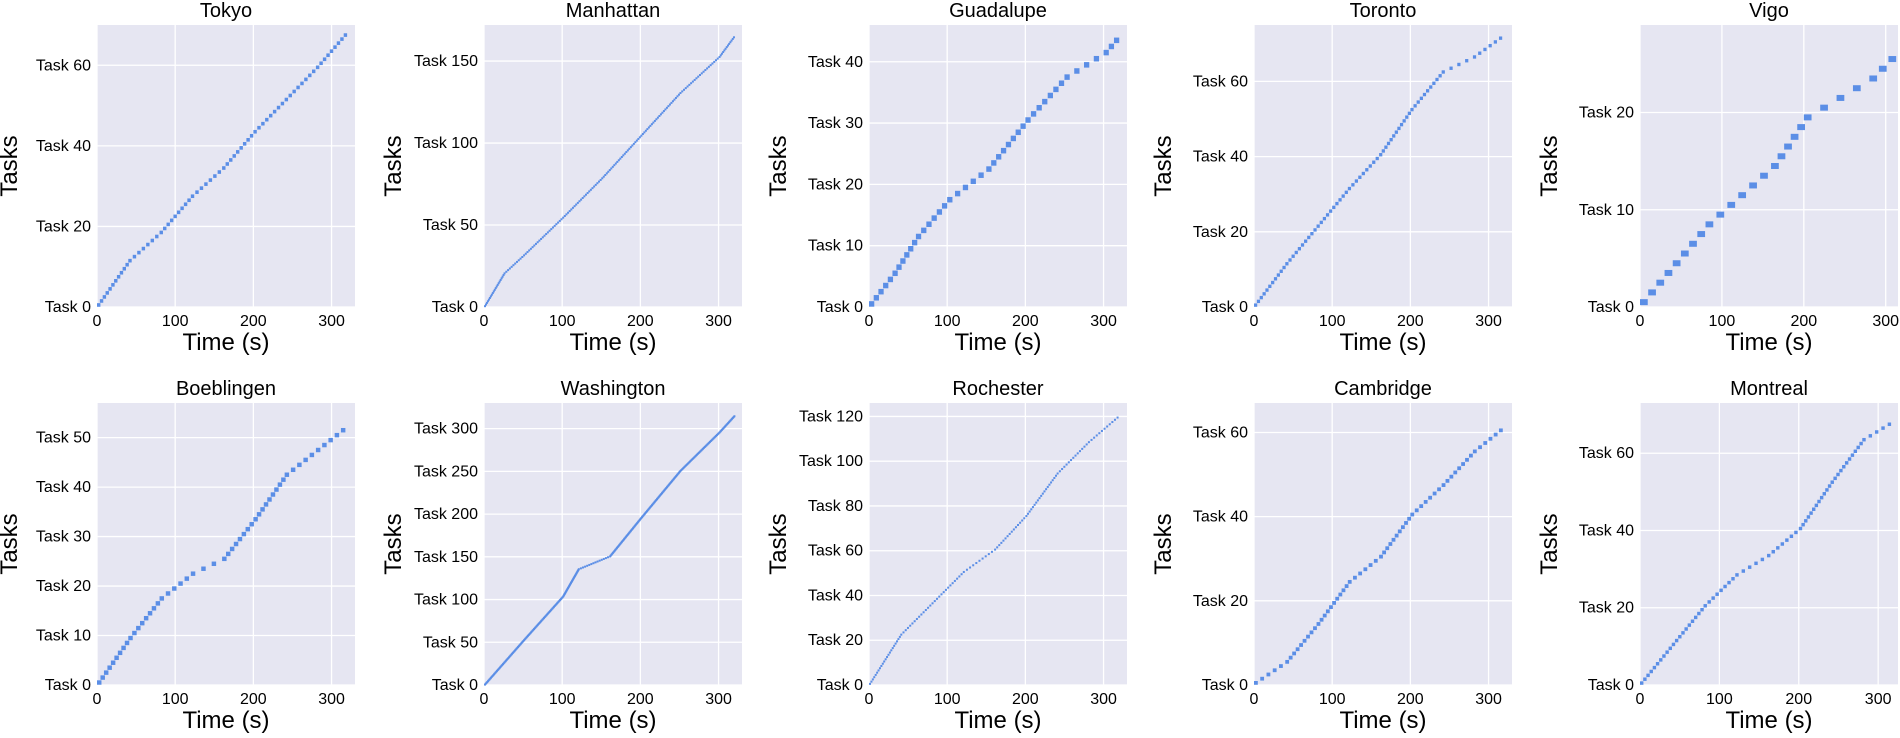 The image size is (1900, 738). Describe the element at coordinates (446, 143) in the screenshot. I see `y-tick-label: Task 100` at that location.